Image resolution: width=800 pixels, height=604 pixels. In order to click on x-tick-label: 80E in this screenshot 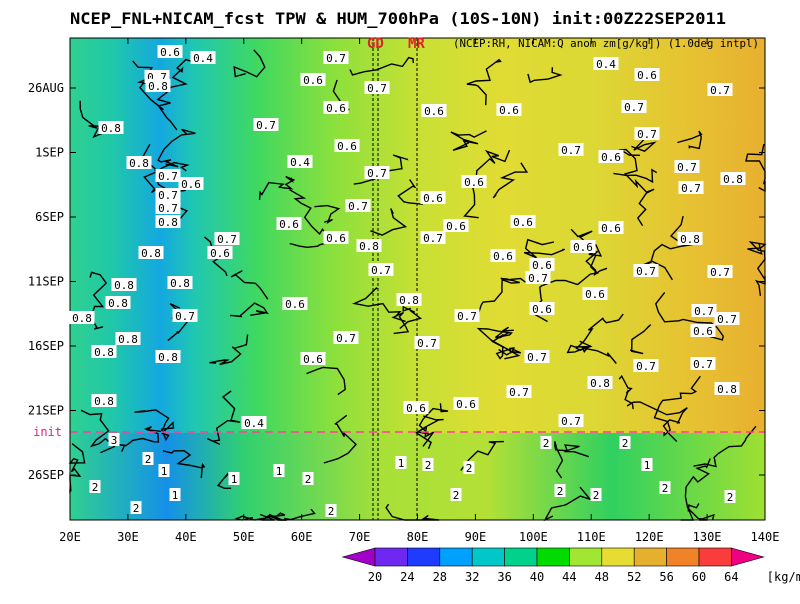, I will do `click(418, 537)`.